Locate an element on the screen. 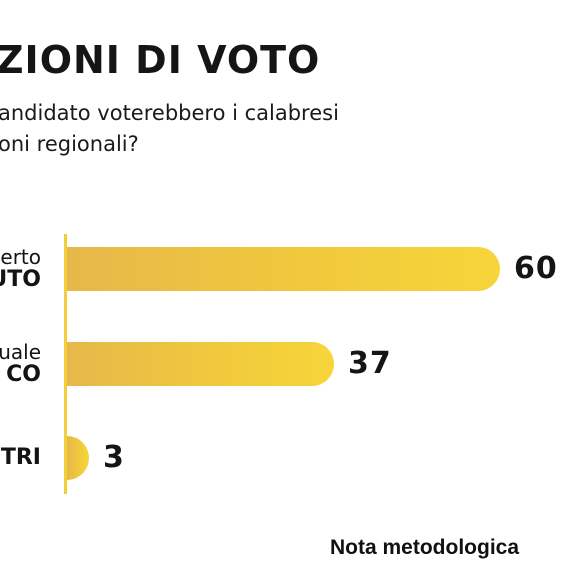  category-label-1-line-2: UTO is located at coordinates (20, 279).